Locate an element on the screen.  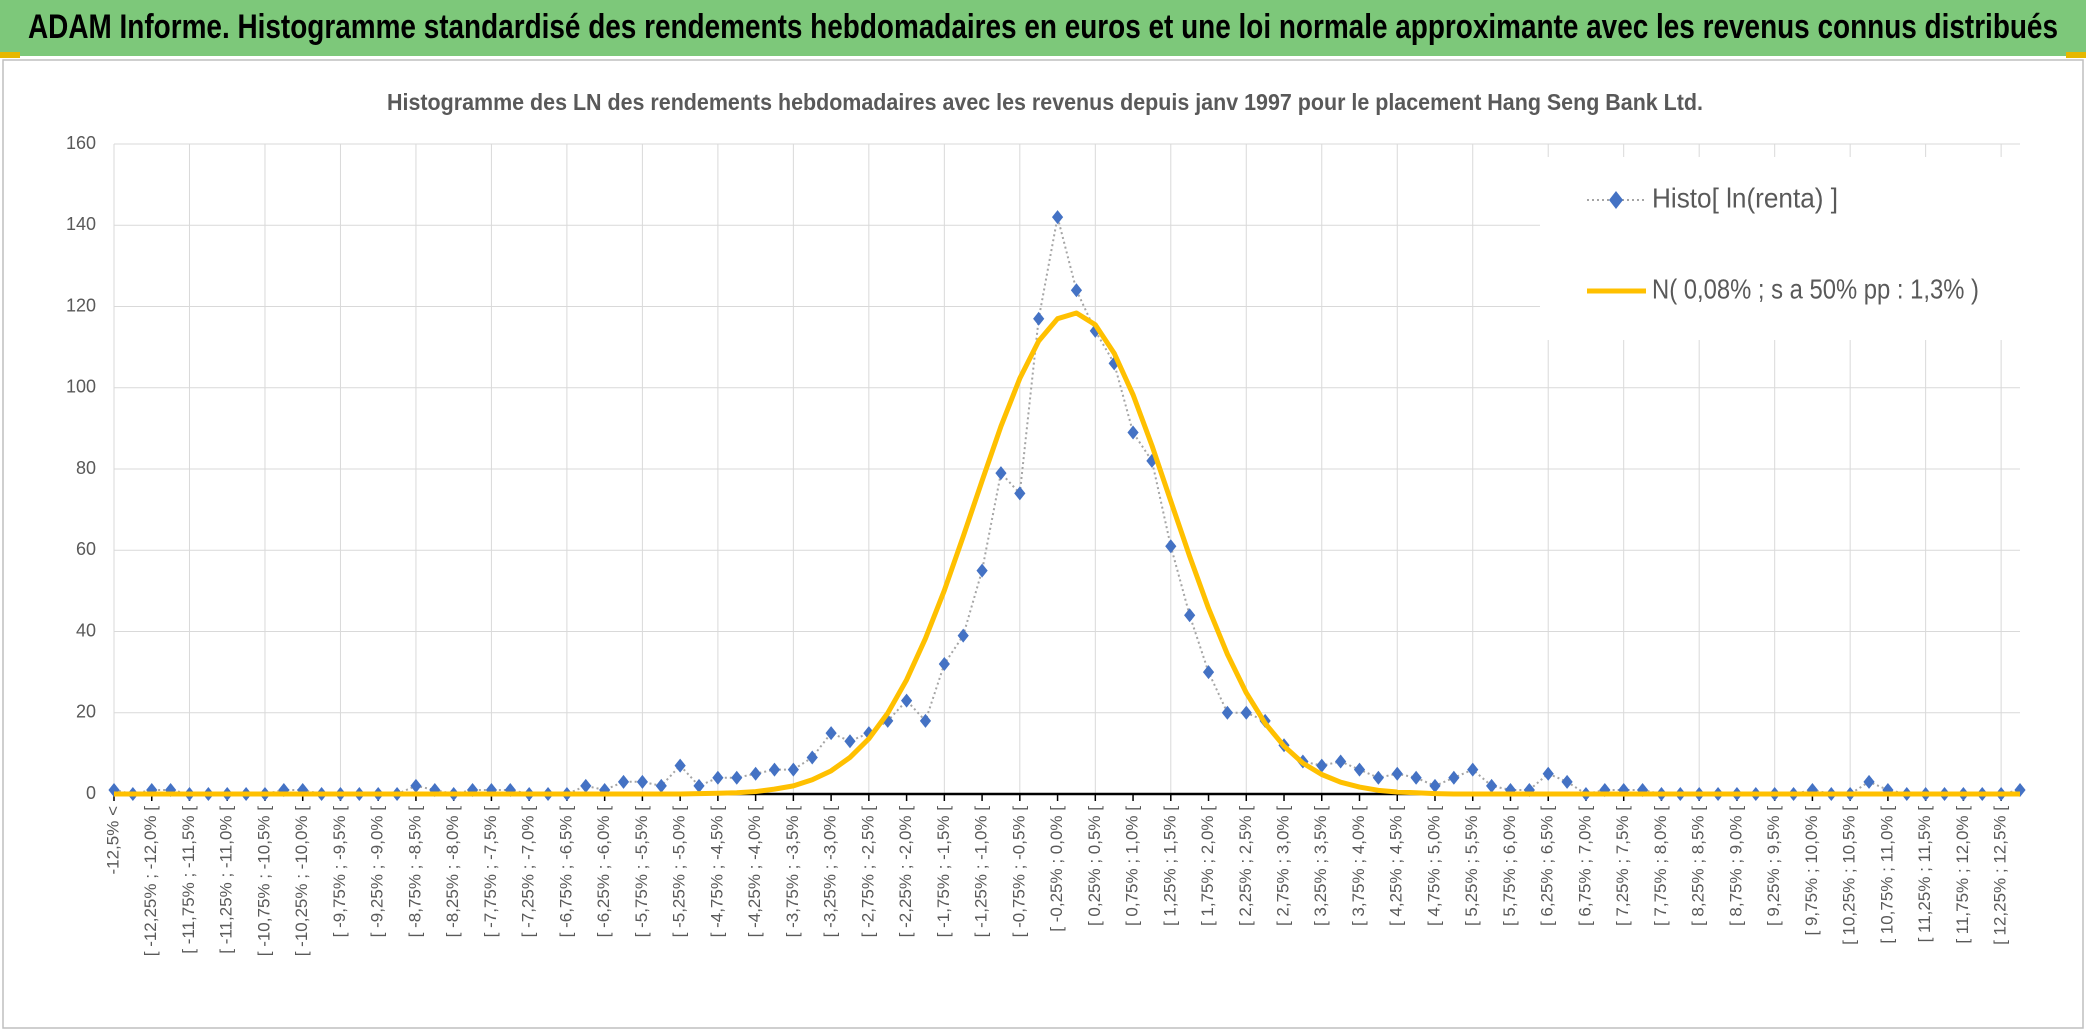
legend-label: N( 0,08% ; s a 50% pp : 1,3% ) is located at coordinates (1815, 288).